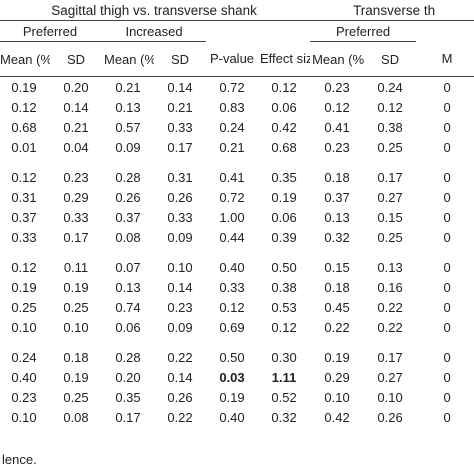  I want to click on table-cell: 0.72, so click(232, 197).